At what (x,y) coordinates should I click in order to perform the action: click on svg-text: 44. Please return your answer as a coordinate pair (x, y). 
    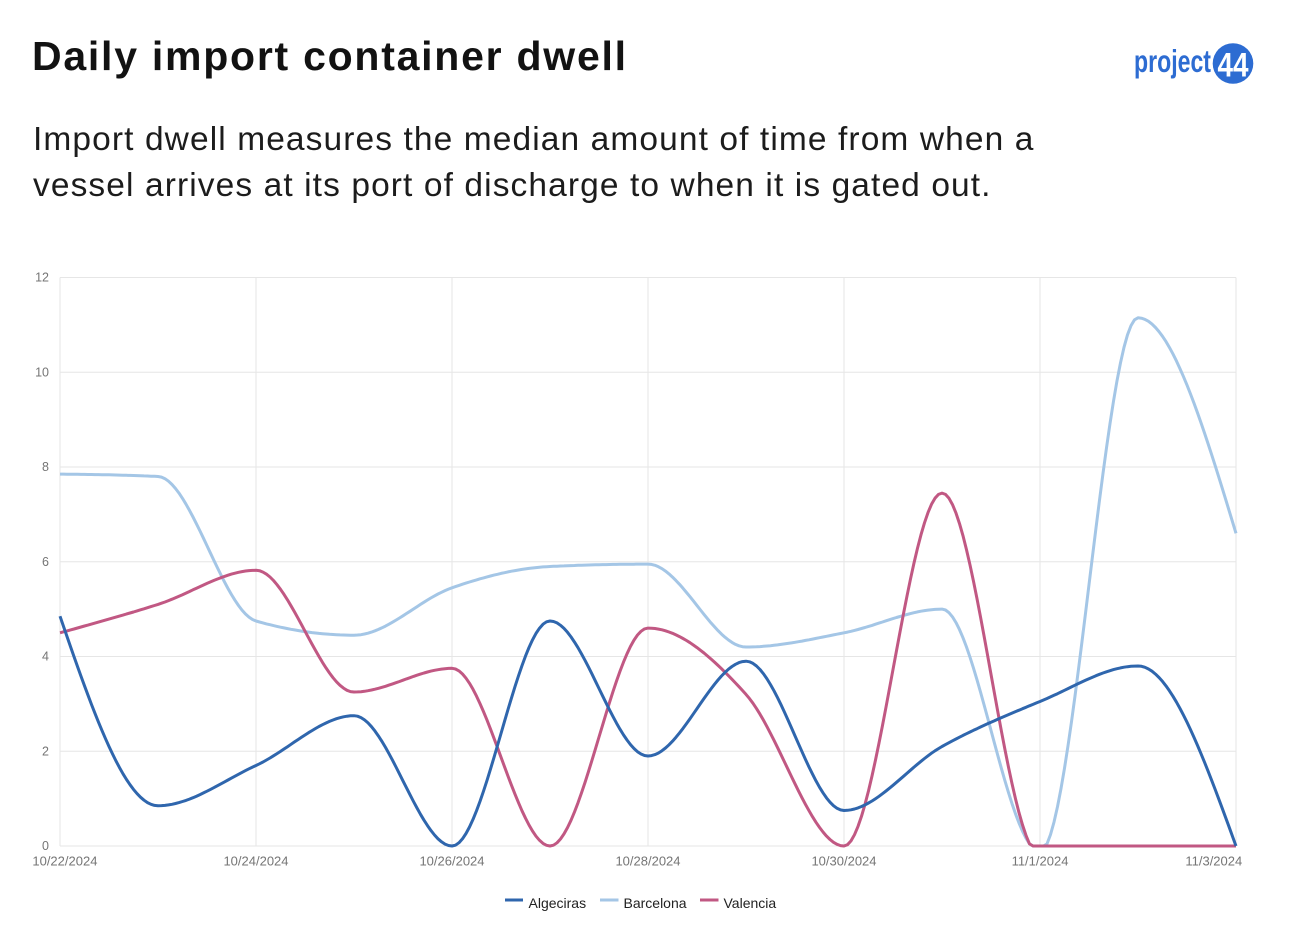
    Looking at the image, I should click on (1233, 65).